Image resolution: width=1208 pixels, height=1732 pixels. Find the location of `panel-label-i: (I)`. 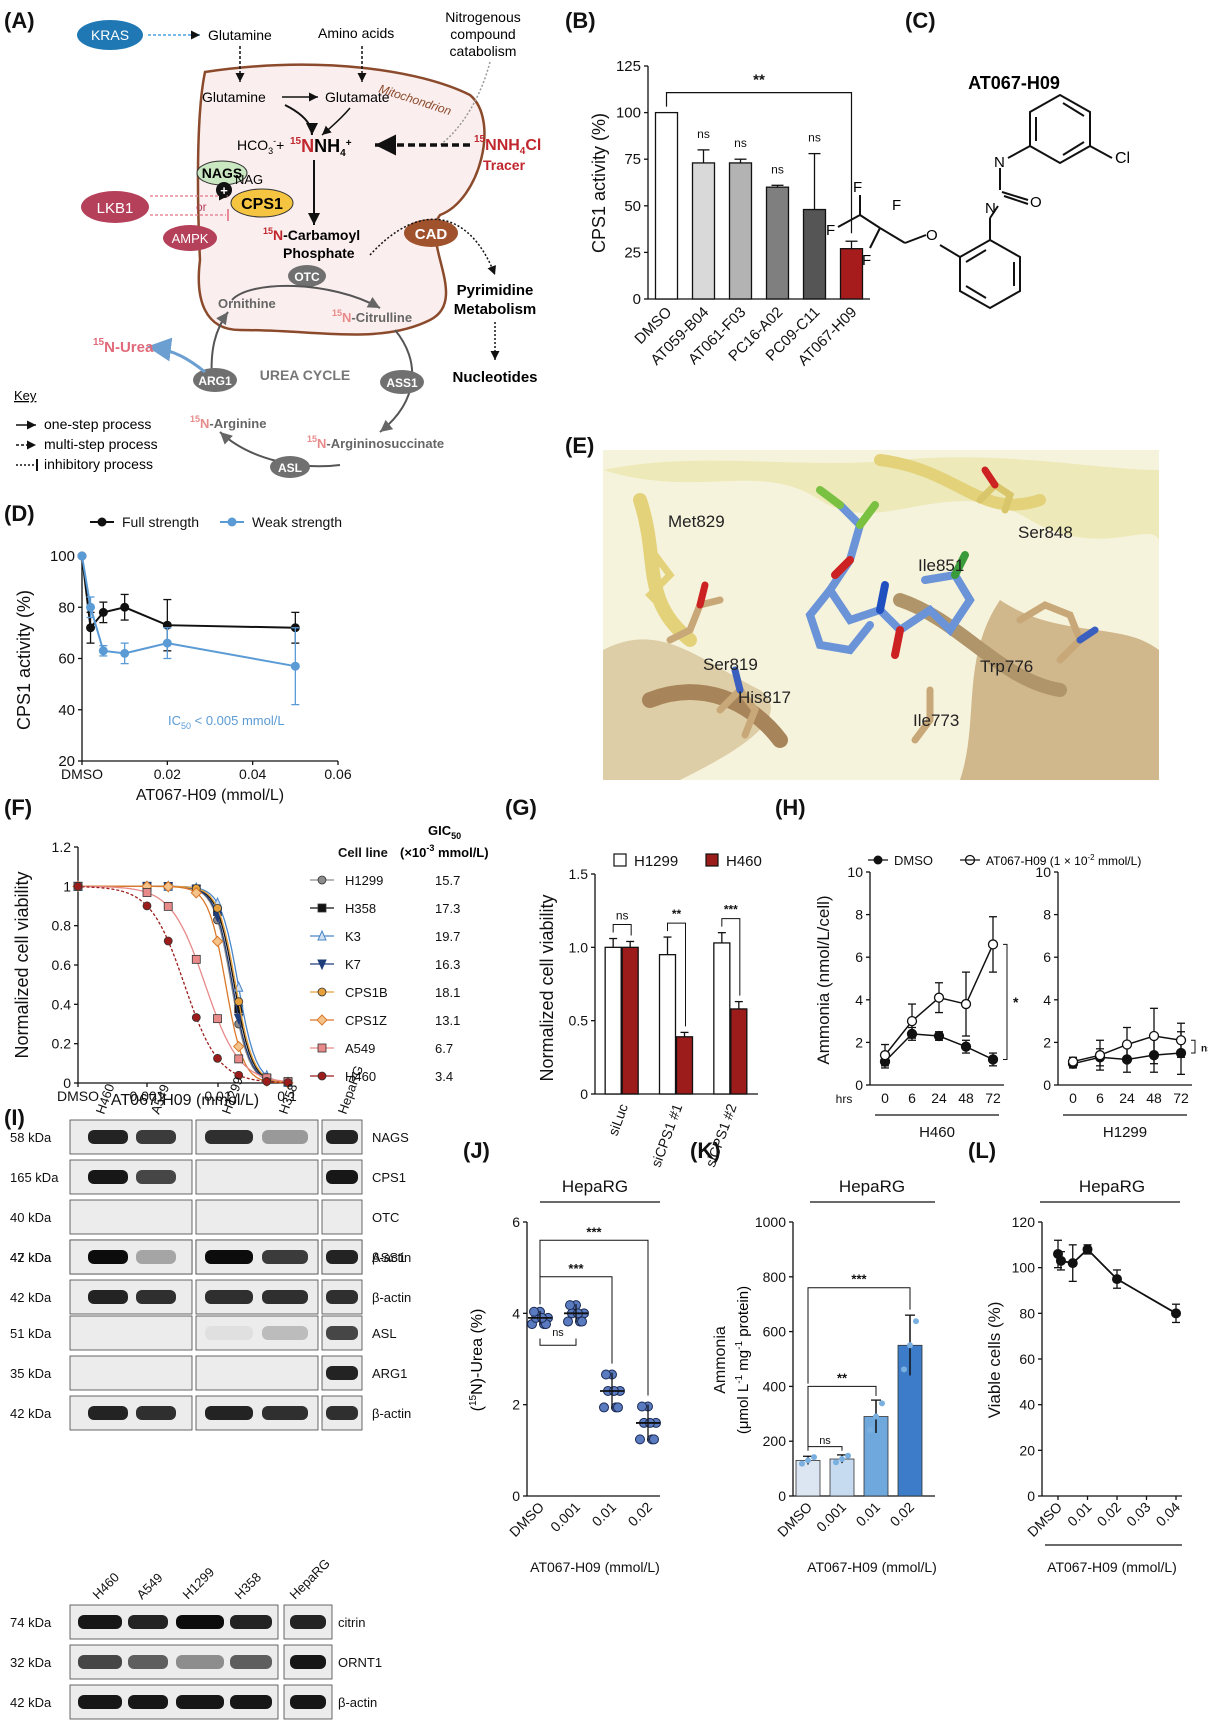

panel-label-i: (I) is located at coordinates (14, 1117).